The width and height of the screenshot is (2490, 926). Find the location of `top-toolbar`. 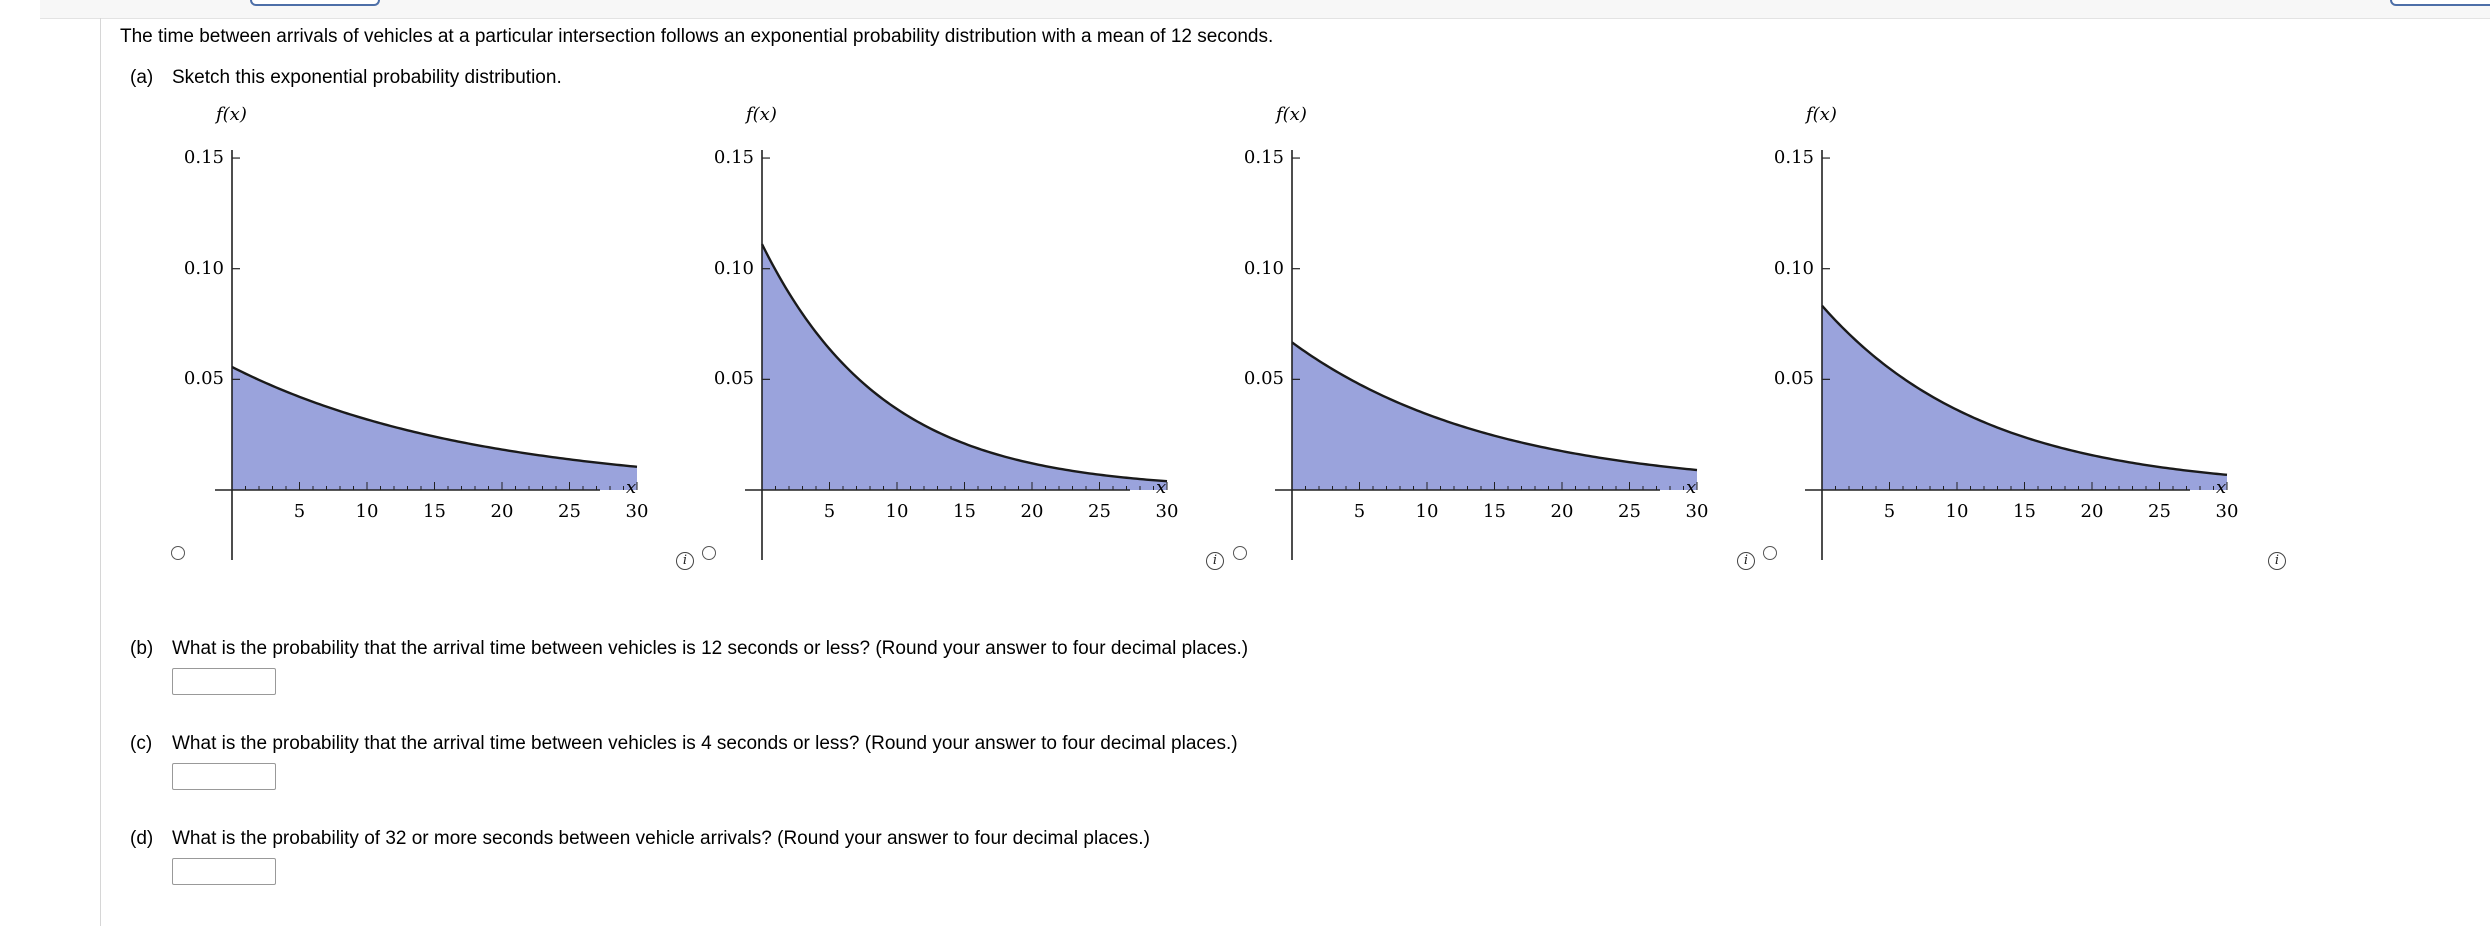

top-toolbar is located at coordinates (1265, 9).